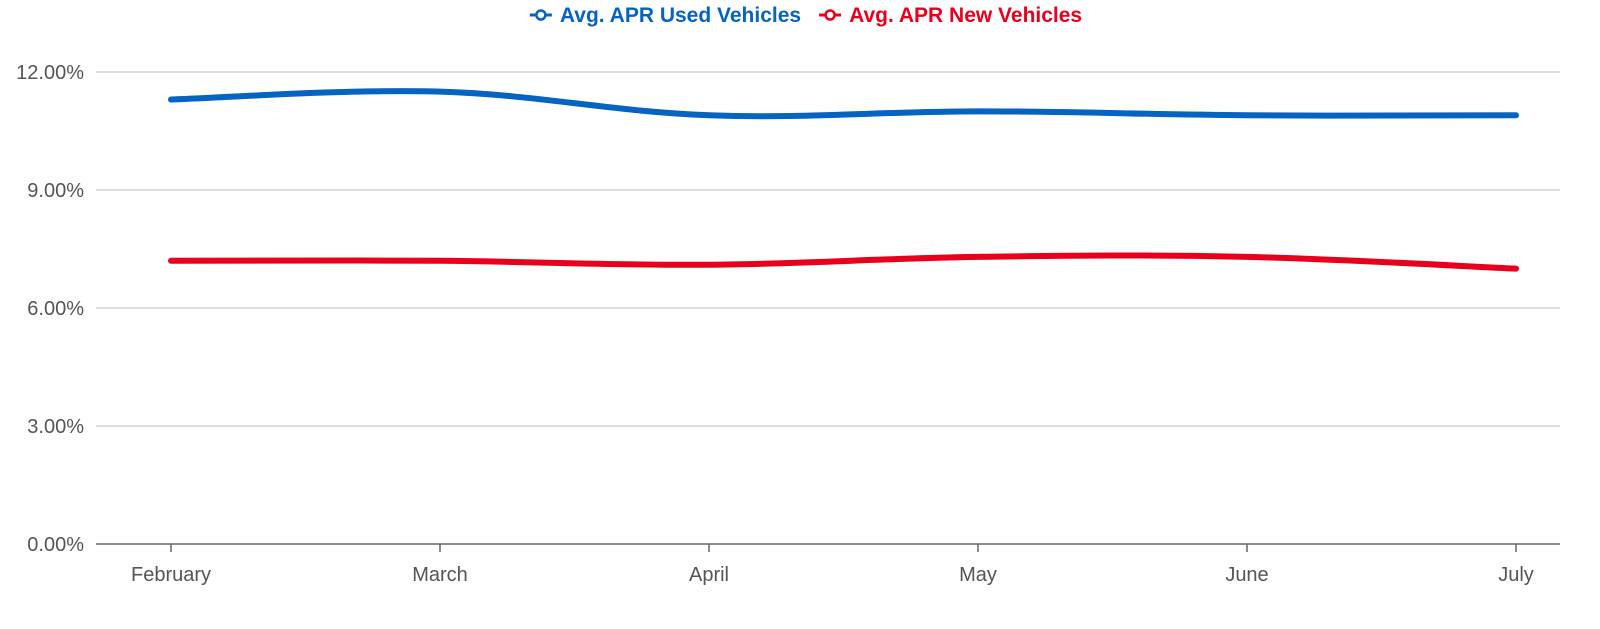 The width and height of the screenshot is (1600, 629). I want to click on legend-label: Avg. APR Used Vehicles, so click(680, 15).